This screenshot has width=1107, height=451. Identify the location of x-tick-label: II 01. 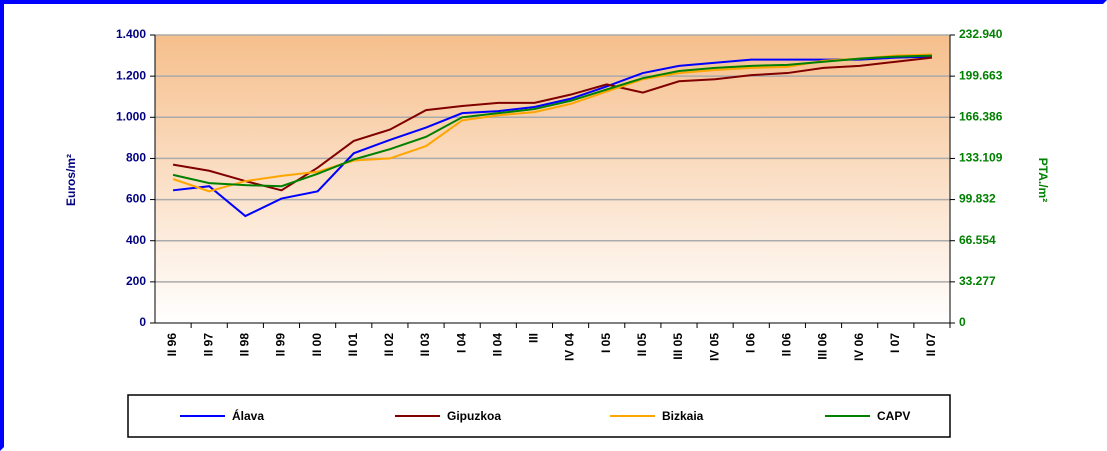
(353, 345).